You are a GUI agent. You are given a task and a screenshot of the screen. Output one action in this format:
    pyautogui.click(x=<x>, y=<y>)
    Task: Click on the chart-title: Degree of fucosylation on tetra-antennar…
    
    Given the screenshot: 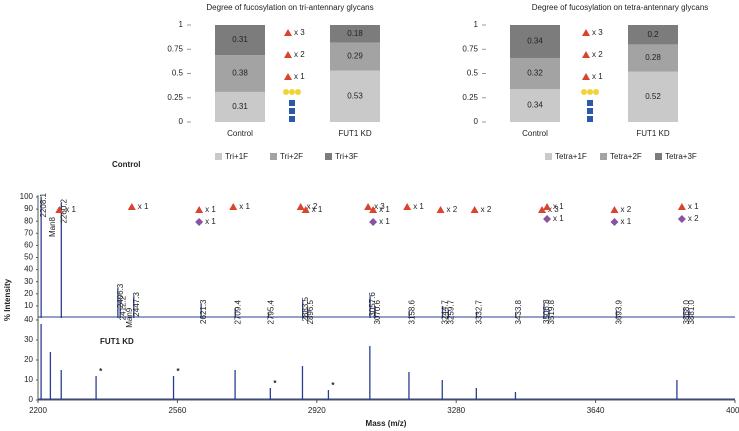 What is the action you would take?
    pyautogui.click(x=620, y=7)
    